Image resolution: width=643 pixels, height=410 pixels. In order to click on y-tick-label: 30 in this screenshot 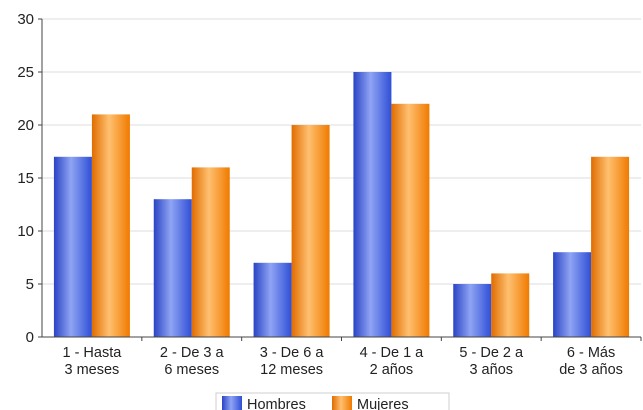, I will do `click(25, 19)`.